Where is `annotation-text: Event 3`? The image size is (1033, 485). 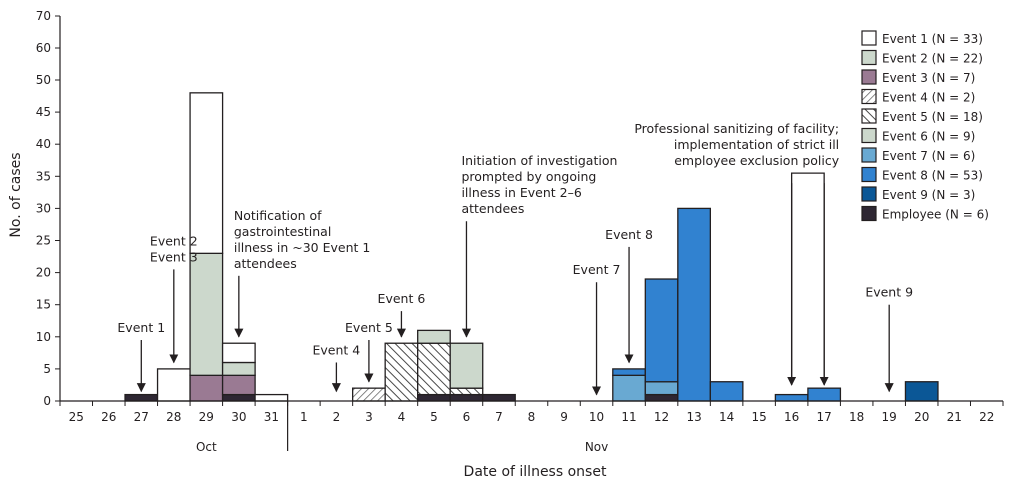 annotation-text: Event 3 is located at coordinates (174, 256).